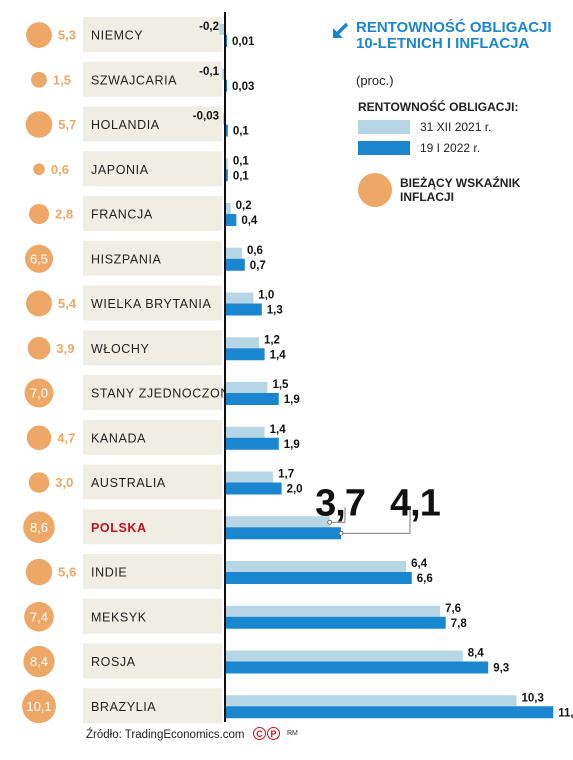 This screenshot has height=760, width=573. What do you see at coordinates (119, 528) in the screenshot?
I see `country-label: POLSKA` at bounding box center [119, 528].